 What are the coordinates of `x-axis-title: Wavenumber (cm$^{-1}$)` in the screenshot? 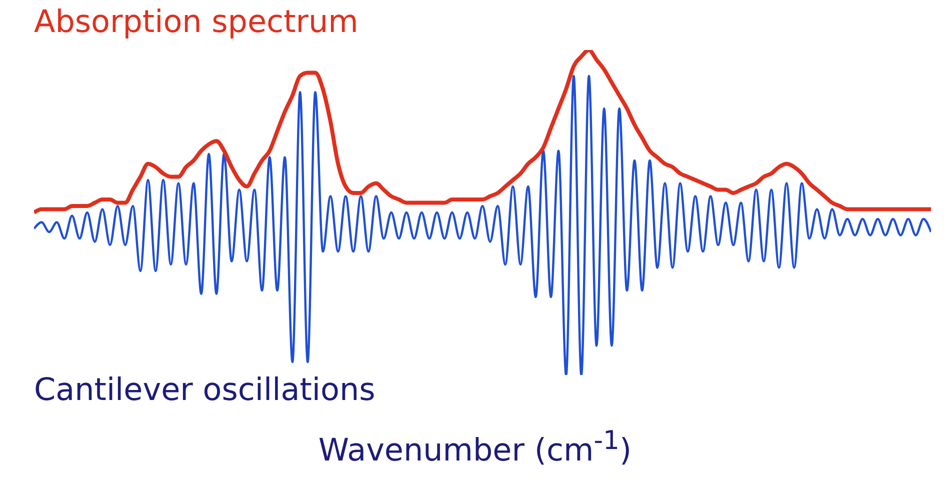 It's located at (475, 447).